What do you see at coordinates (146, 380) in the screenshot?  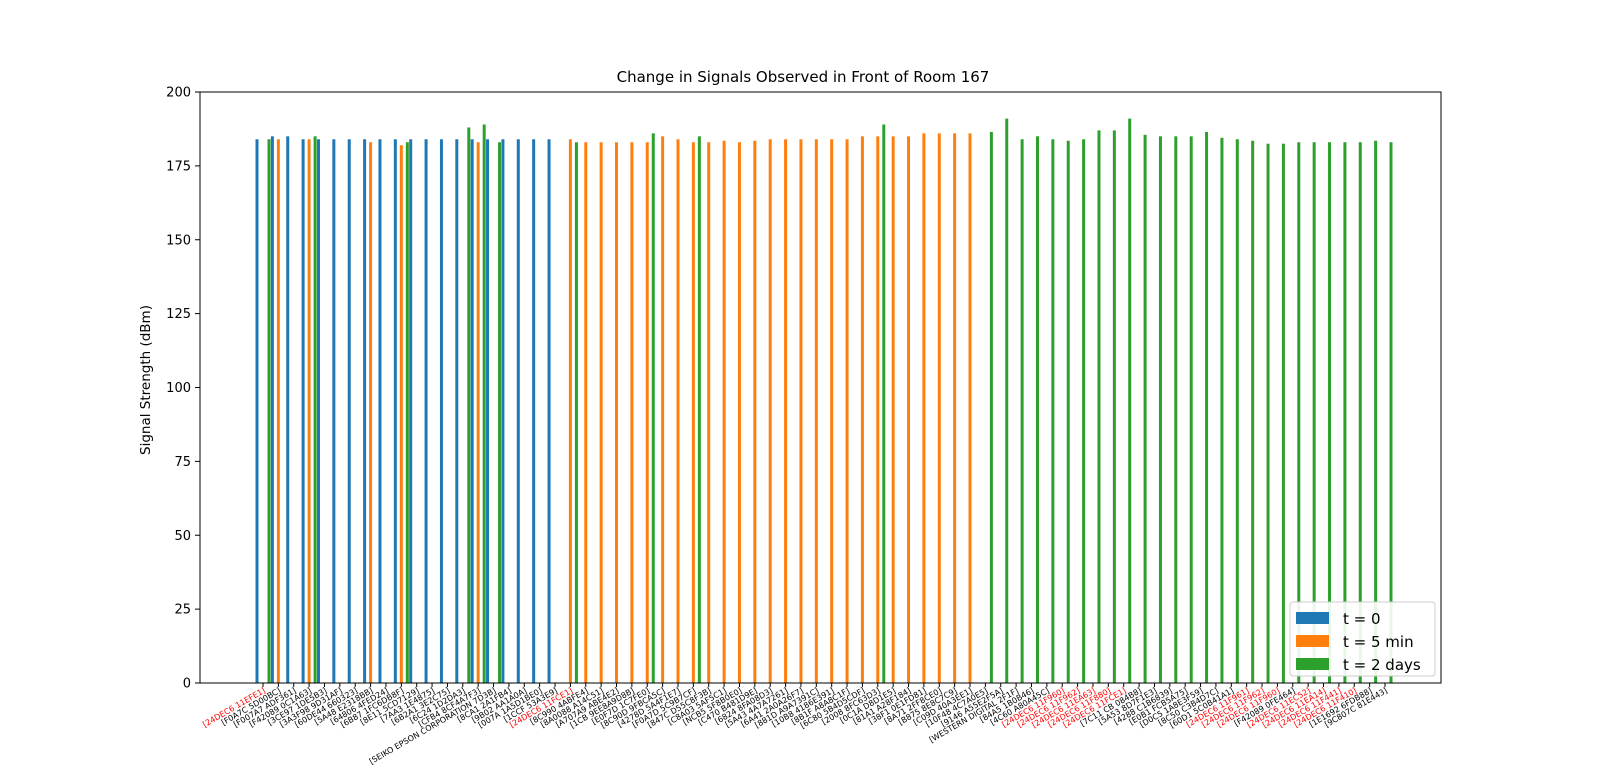 I see `y-axis-label: Signal Strength (dBm)` at bounding box center [146, 380].